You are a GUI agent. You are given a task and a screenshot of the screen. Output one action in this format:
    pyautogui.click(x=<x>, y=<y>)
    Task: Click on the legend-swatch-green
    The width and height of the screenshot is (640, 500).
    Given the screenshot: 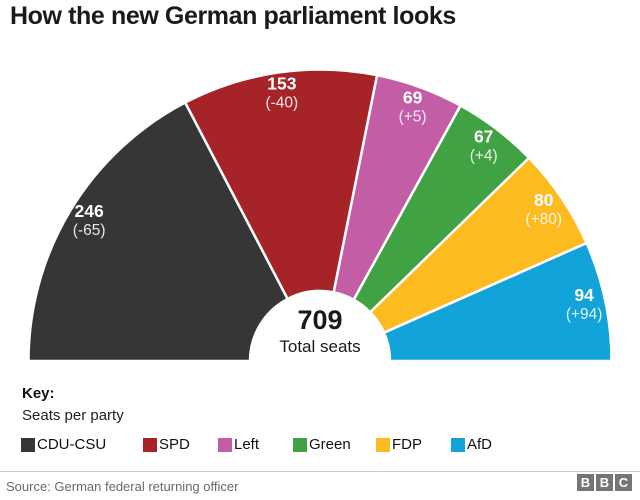 What is the action you would take?
    pyautogui.click(x=300, y=444)
    